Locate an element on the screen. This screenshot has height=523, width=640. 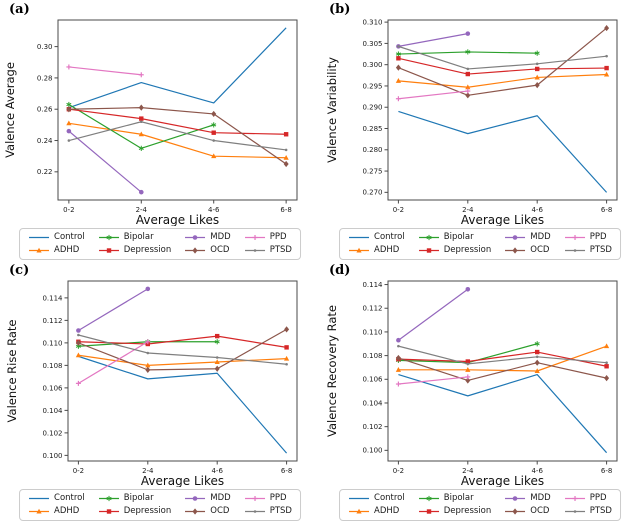
series-line-adhd is located at coordinates (177, 140).